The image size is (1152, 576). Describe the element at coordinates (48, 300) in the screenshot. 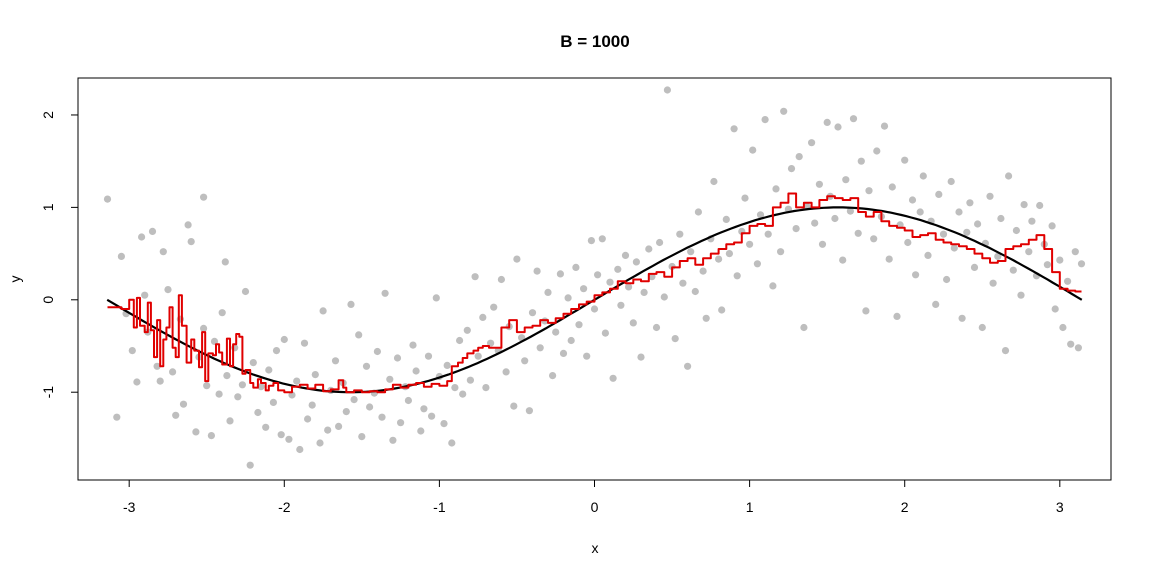

I see `y-tick-label: 0` at that location.